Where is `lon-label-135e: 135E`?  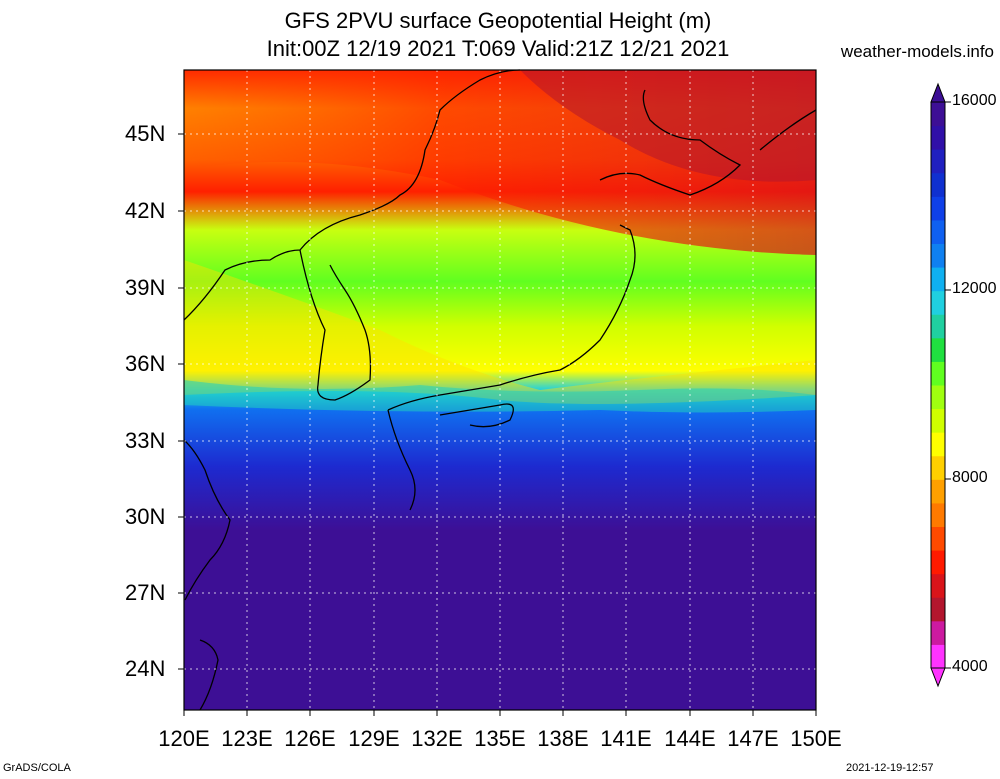 lon-label-135e: 135E is located at coordinates (500, 738).